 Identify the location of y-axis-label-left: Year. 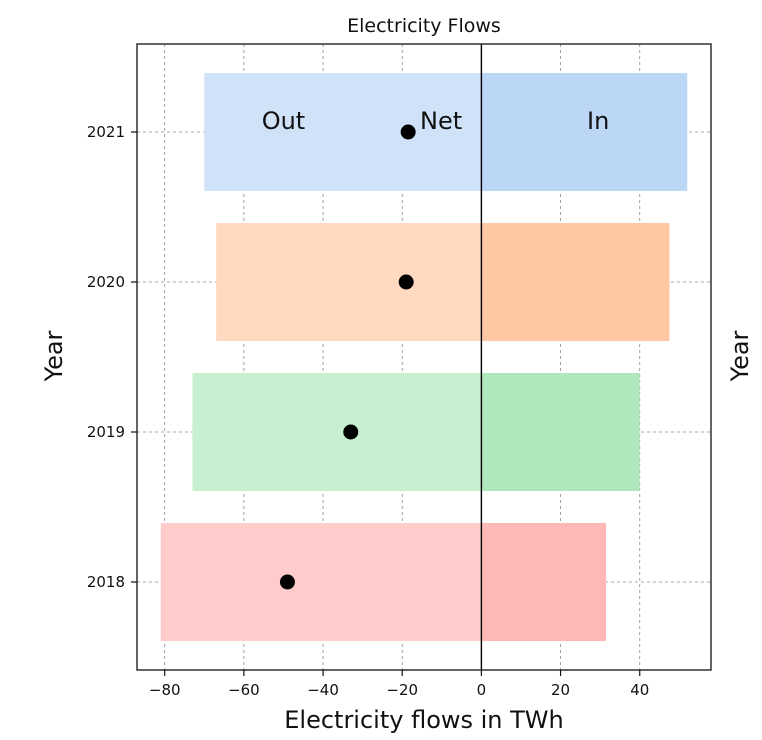
(54, 356).